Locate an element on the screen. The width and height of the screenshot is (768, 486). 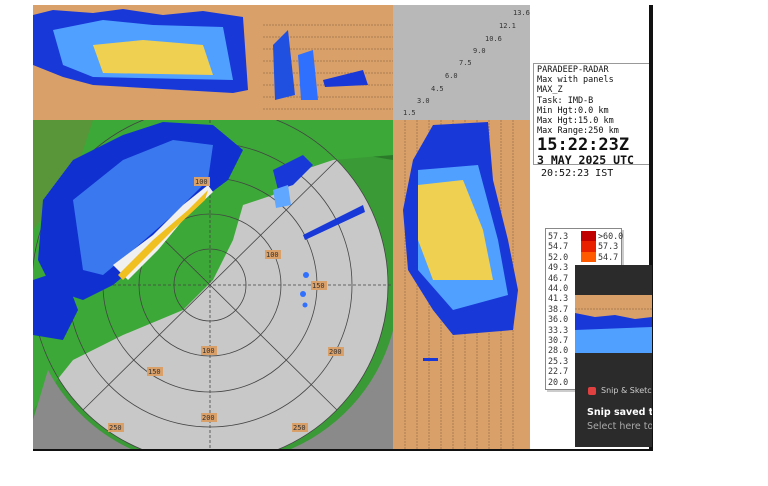
height-label: 7.5 is located at coordinates (465, 63).